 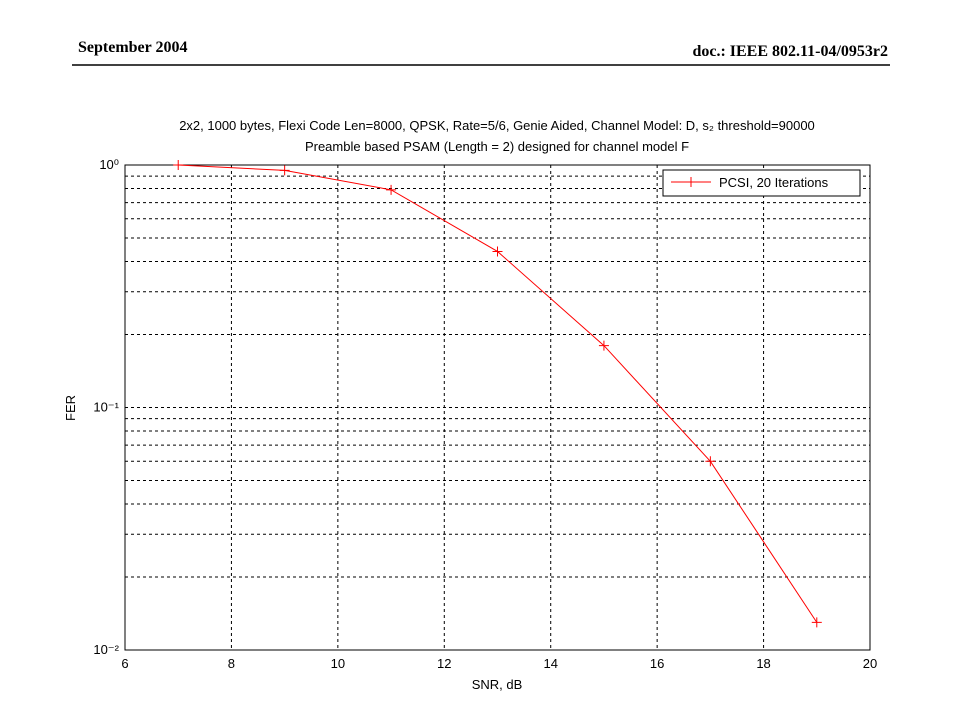 I want to click on y-tick-label: 10⁻², so click(x=106, y=649).